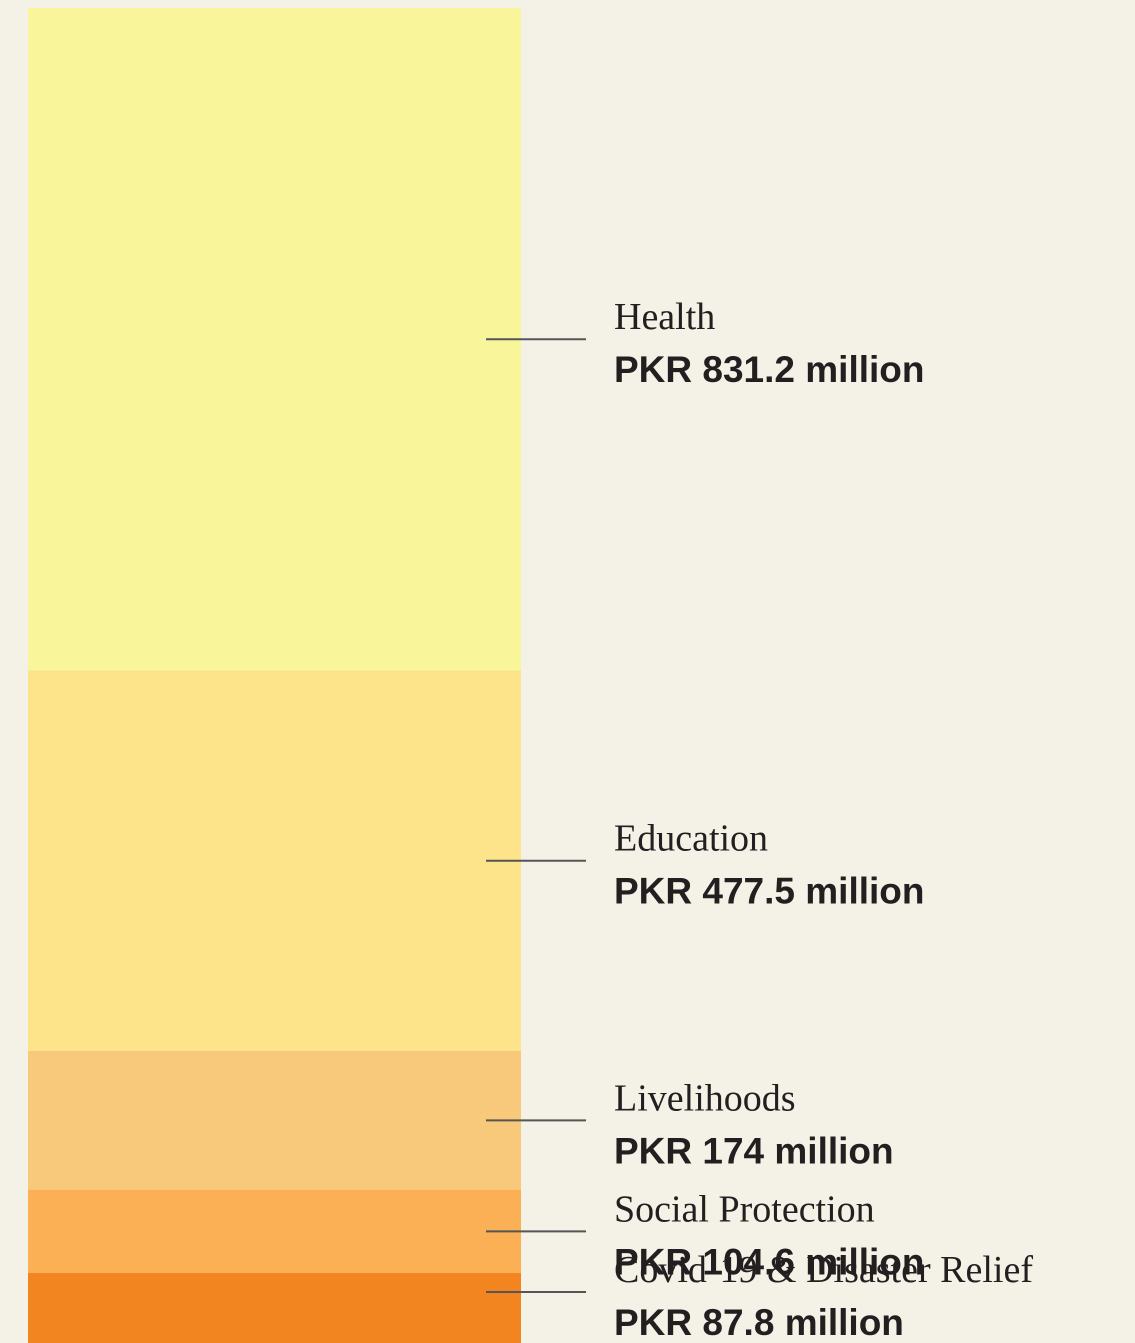 Image resolution: width=1135 pixels, height=1343 pixels. I want to click on value-label: PKR 87.8 million, so click(759, 1322).